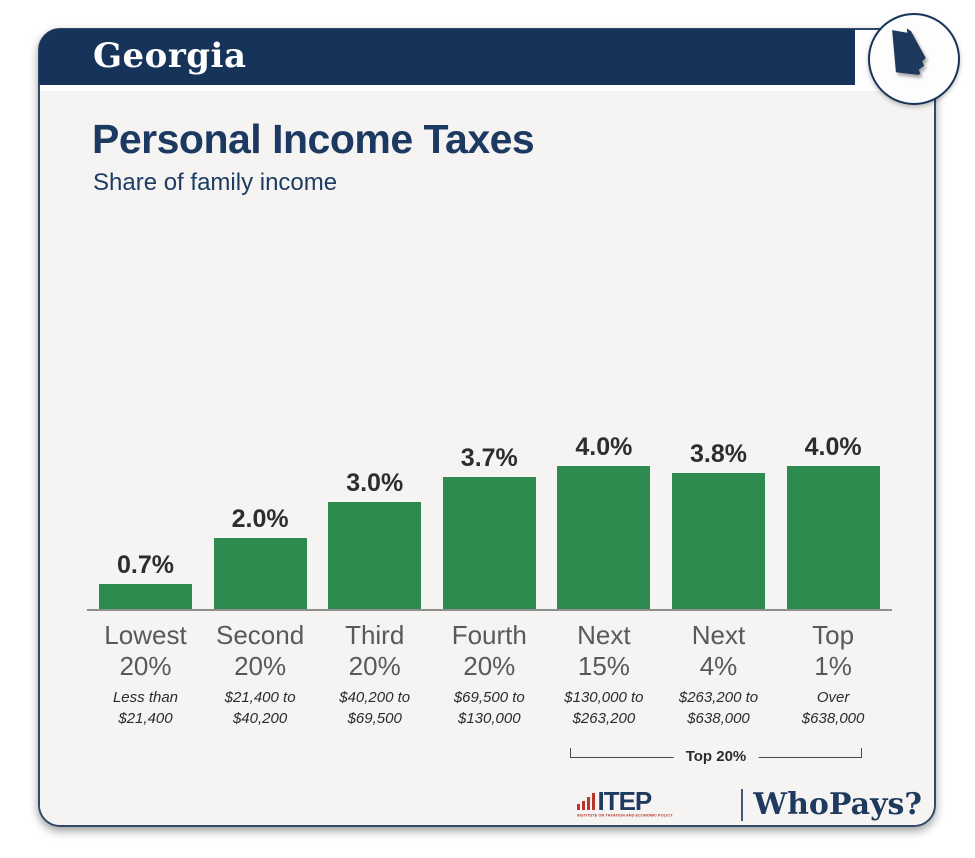  I want to click on income-range-line: $40,200 to, so click(375, 697).